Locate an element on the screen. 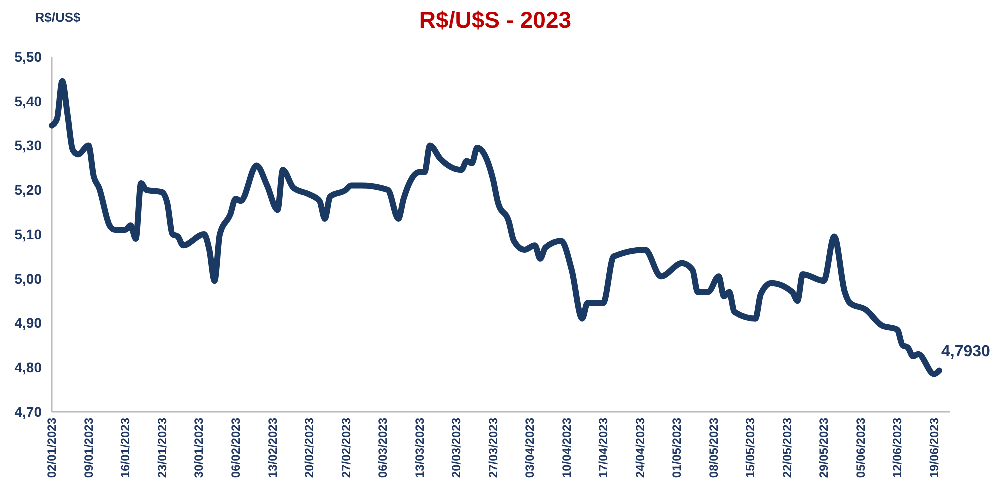  y-tick-label: 5,40 is located at coordinates (28, 101).